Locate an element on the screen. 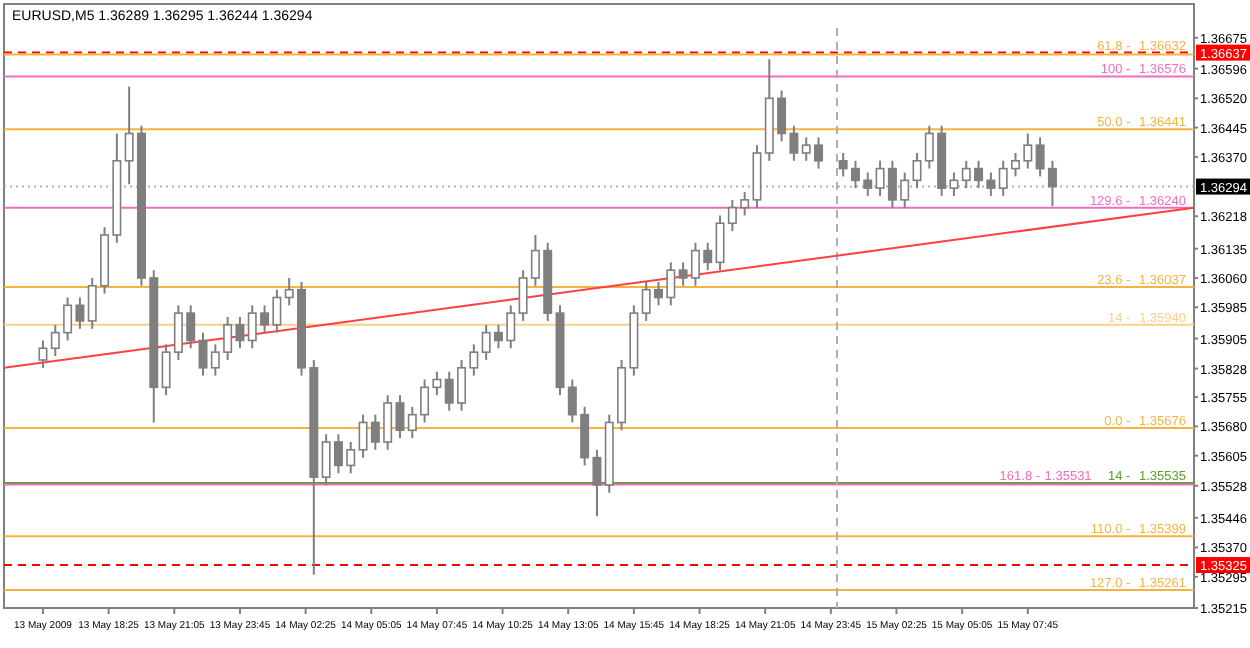 This screenshot has height=648, width=1250. candlestick is located at coordinates (43, 354).